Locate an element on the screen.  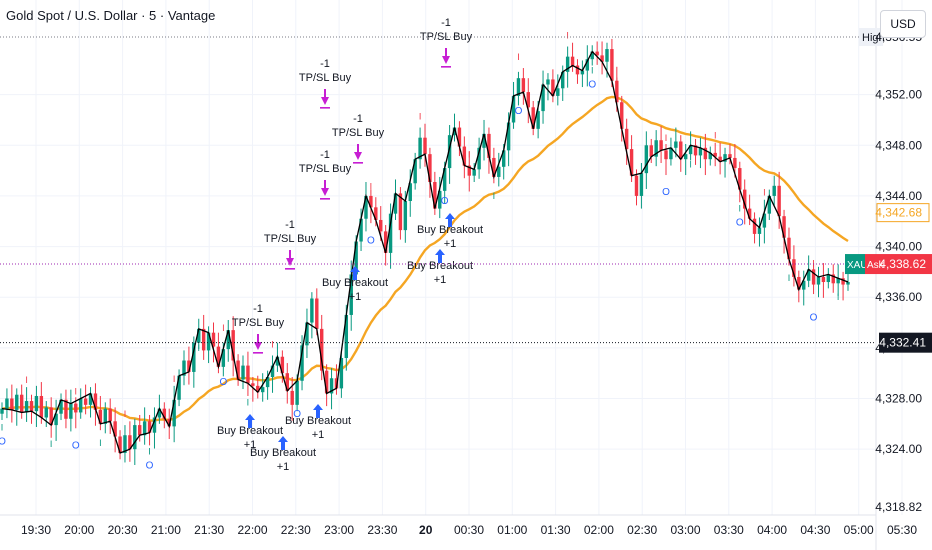
price-tick-label: 4,324.00 is located at coordinates (898, 449).